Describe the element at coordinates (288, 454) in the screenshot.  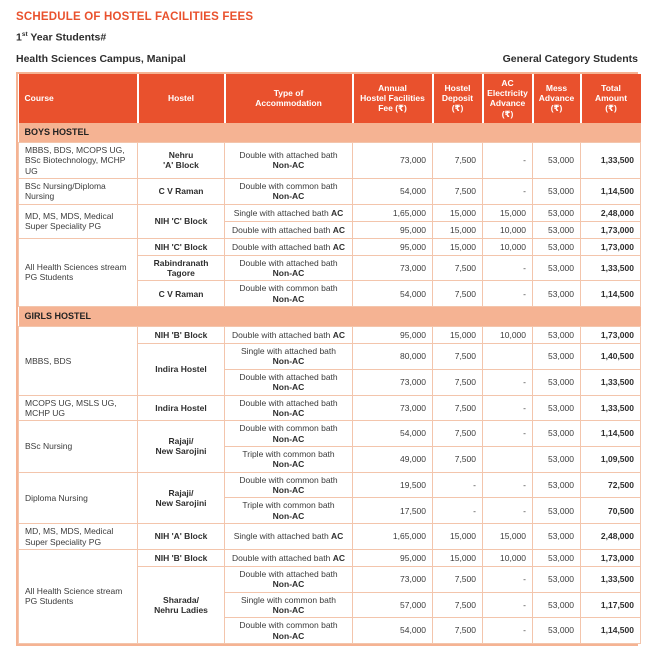
I see `accommodation-text: Triple with common bath` at that location.